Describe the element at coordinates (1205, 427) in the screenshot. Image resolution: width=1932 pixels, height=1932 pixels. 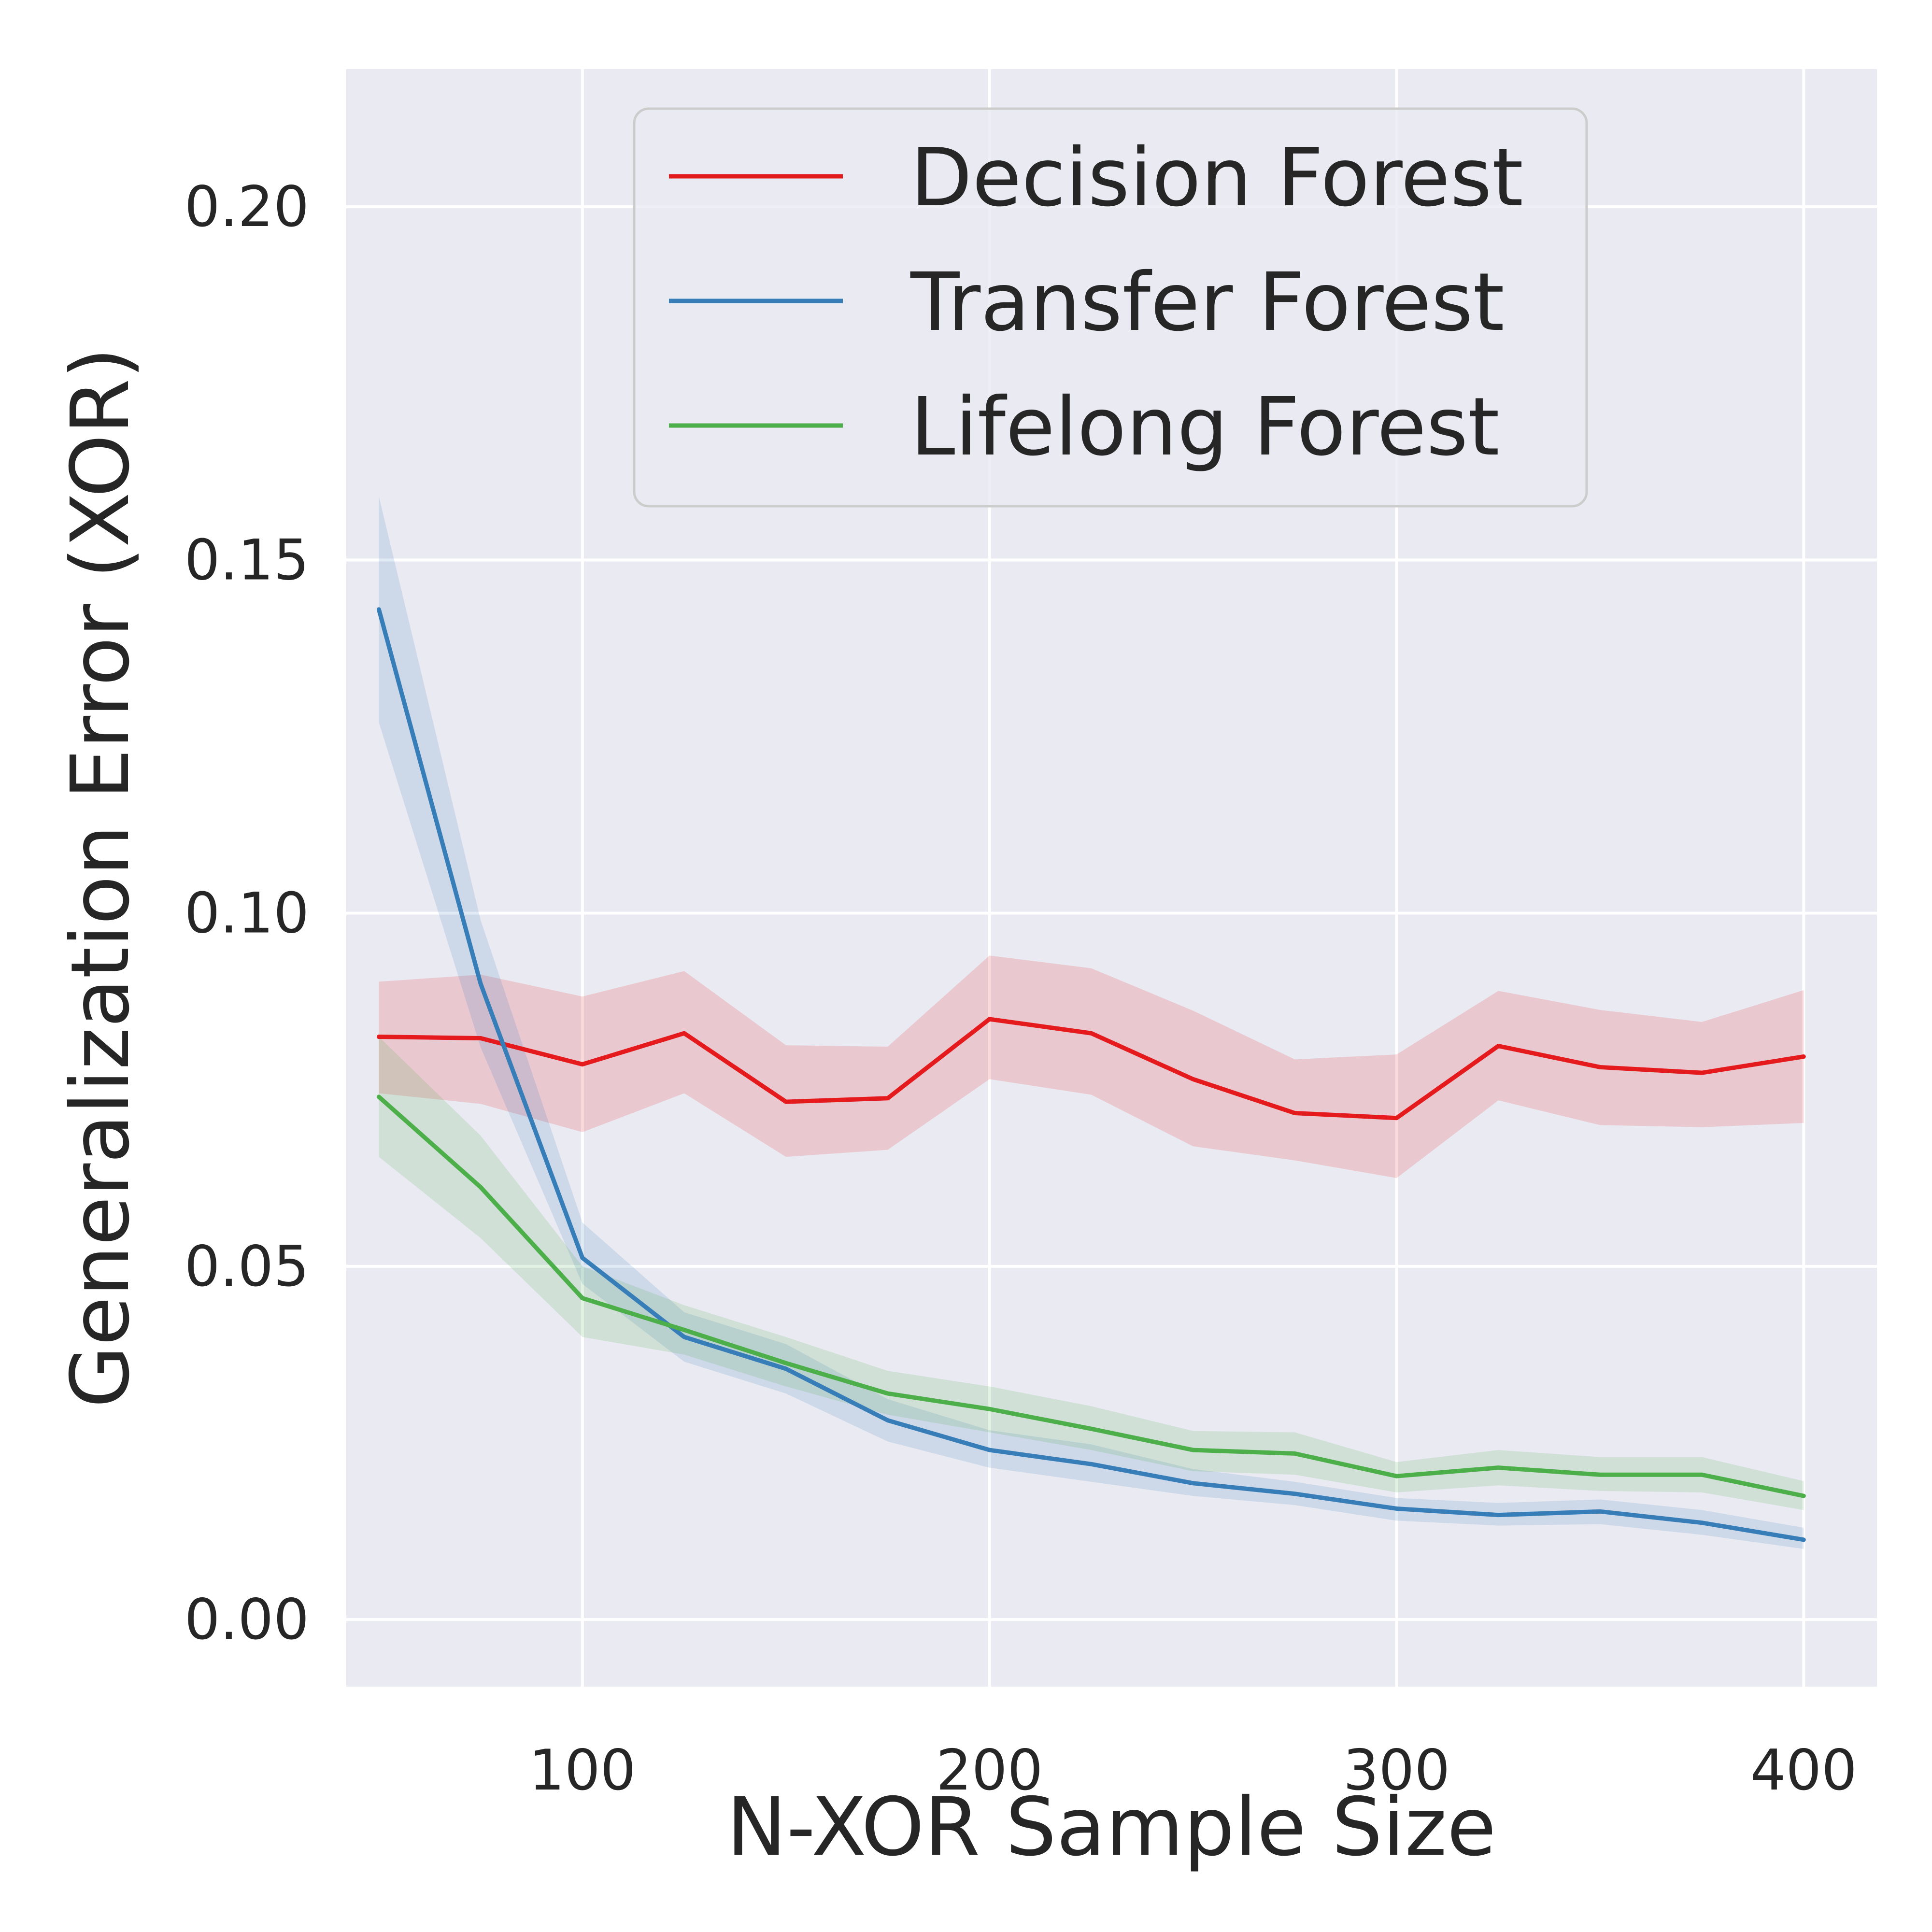
I see `lifelong-forest-legend-label: Lifelong Forest` at that location.